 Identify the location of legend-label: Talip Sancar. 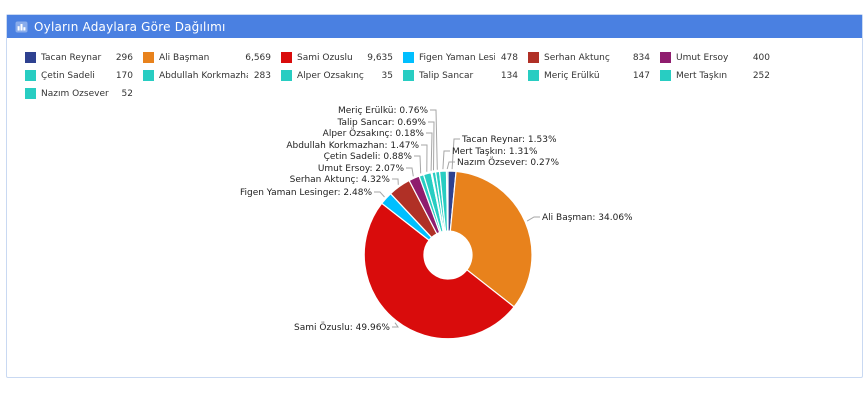
(446, 75).